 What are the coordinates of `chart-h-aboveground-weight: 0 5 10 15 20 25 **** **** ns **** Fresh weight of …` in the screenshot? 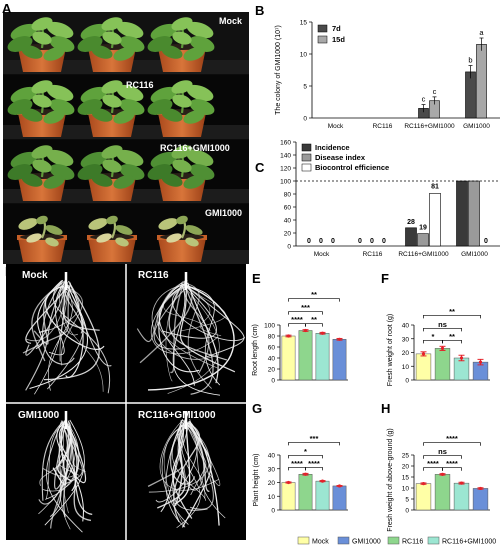 It's located at (435, 466).